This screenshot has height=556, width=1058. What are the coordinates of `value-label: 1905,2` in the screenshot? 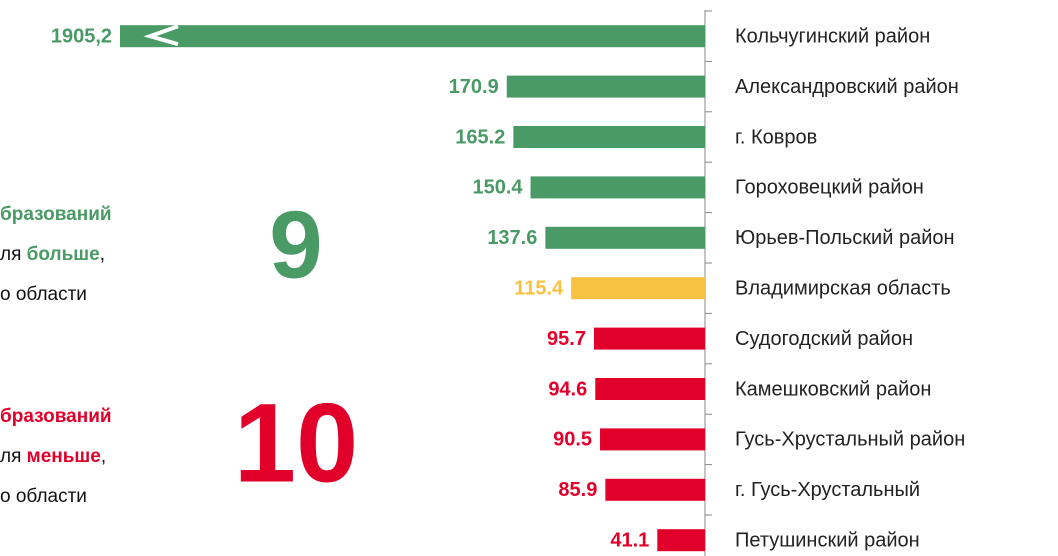 It's located at (81, 36).